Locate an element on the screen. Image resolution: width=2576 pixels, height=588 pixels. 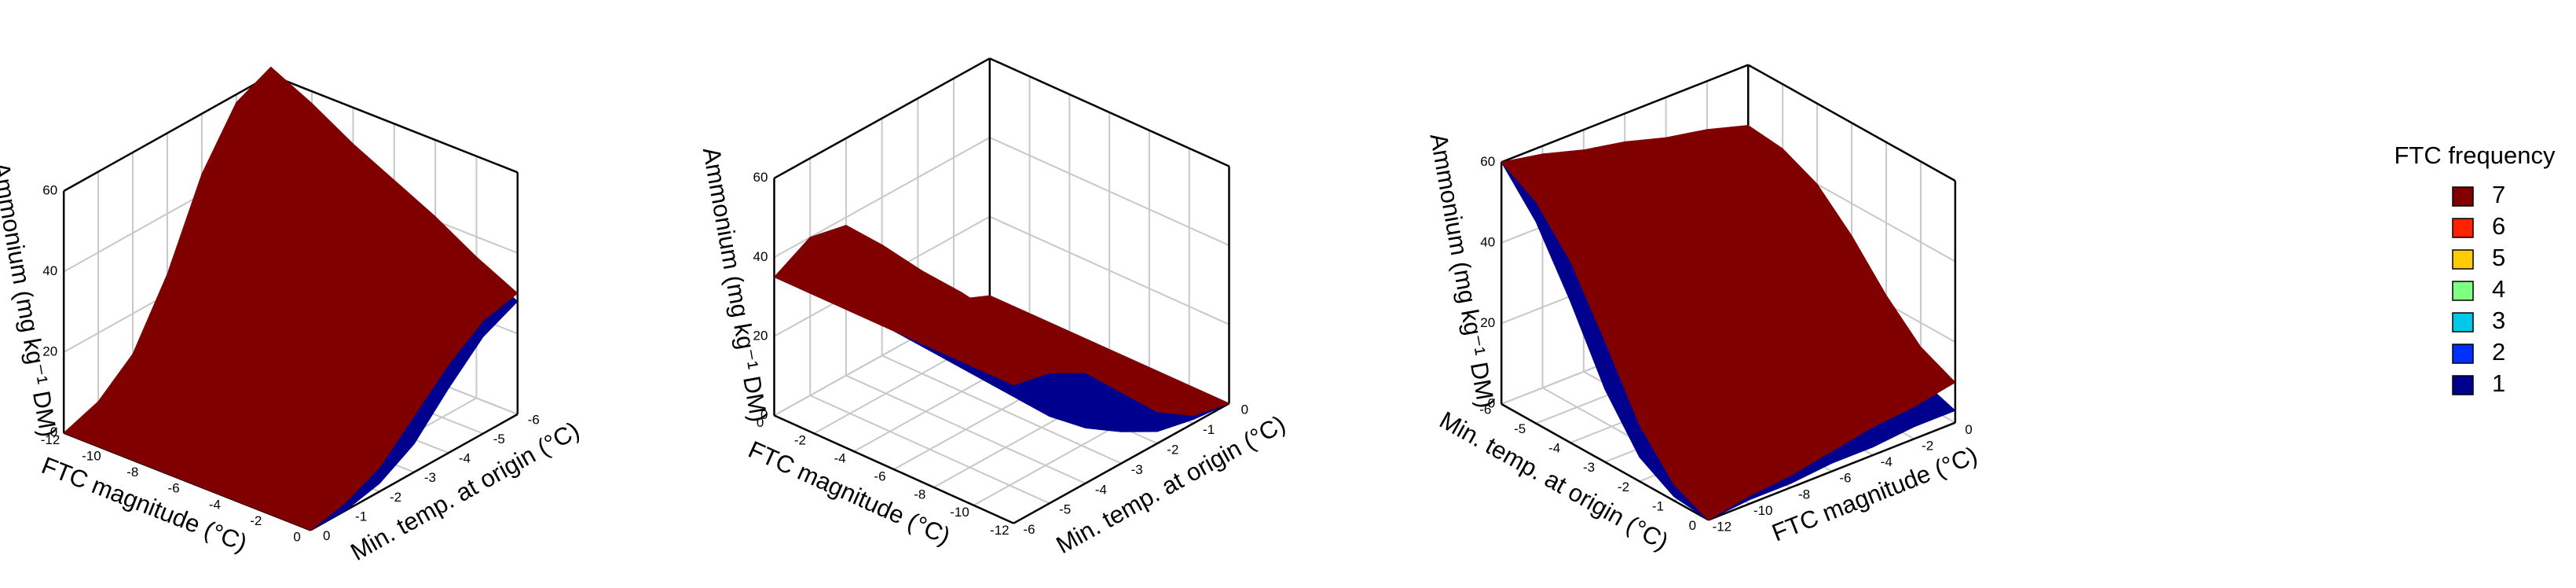
y-axis-title: Min. temp. at origin (°C) is located at coordinates (1170, 485).